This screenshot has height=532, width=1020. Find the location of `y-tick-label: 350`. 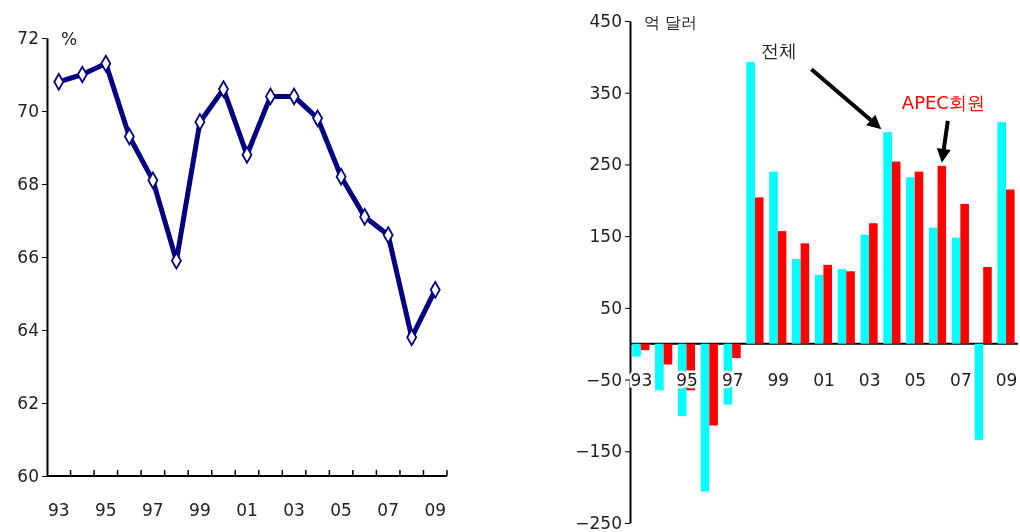

y-tick-label: 350 is located at coordinates (605, 92).